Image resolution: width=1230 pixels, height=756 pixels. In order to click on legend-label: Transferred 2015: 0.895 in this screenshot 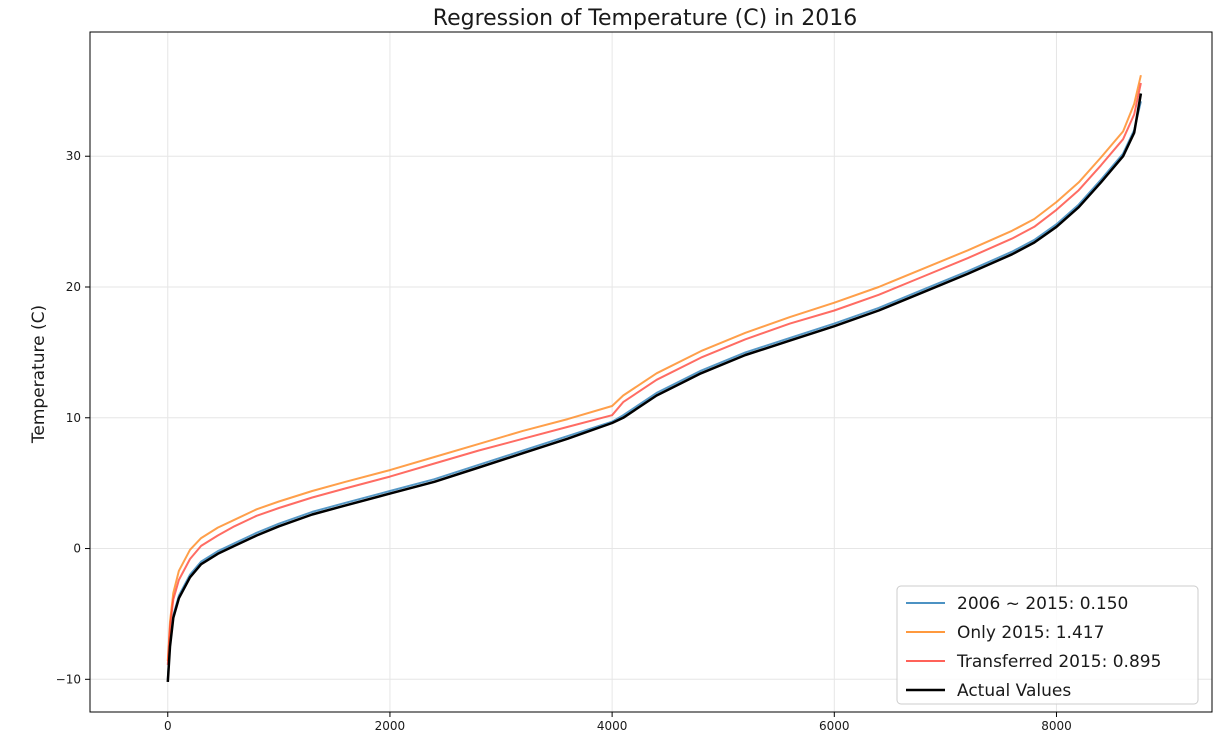, I will do `click(1058, 662)`.